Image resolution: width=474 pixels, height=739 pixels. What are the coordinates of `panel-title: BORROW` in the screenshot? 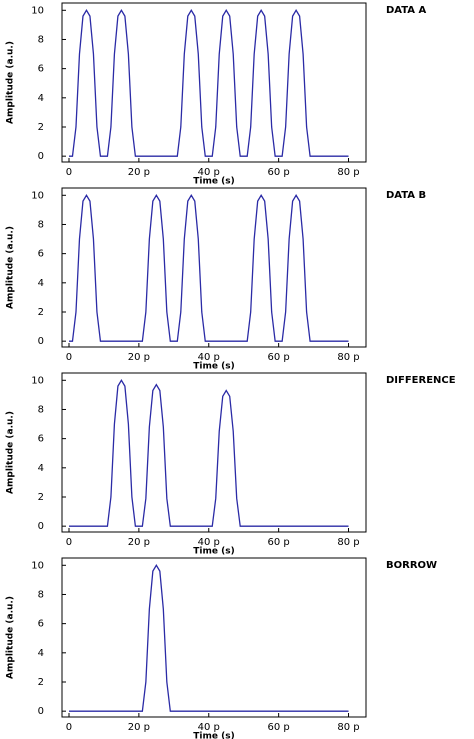 It's located at (411, 565).